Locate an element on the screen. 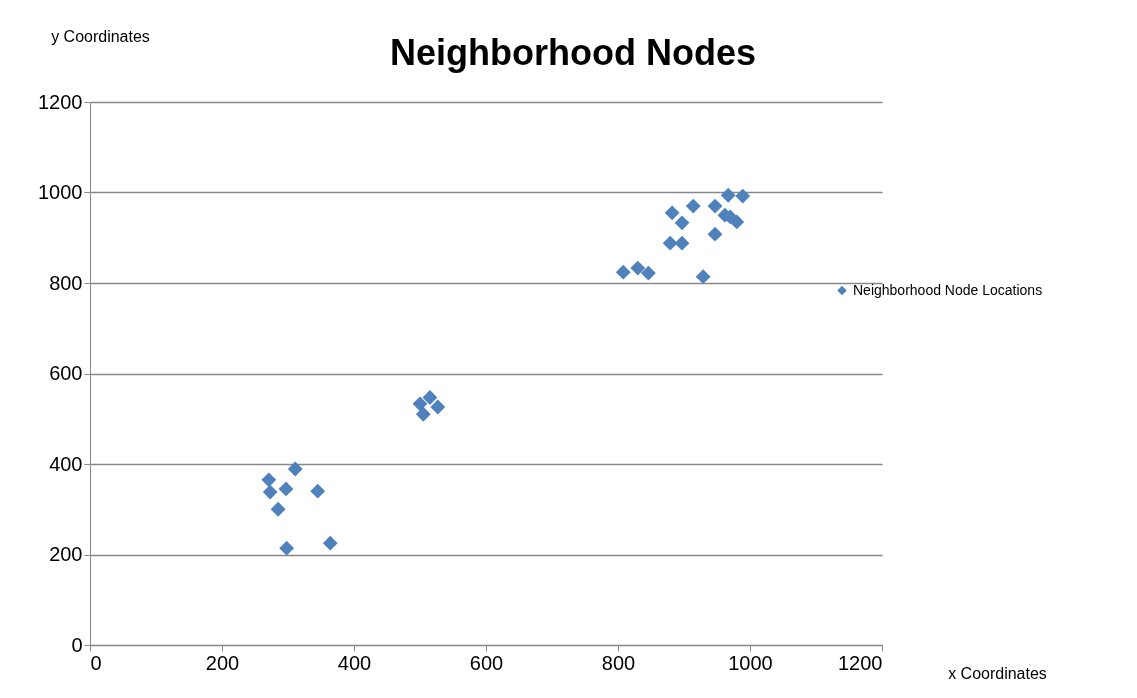  y-tick-label: 0 is located at coordinates (77, 644).